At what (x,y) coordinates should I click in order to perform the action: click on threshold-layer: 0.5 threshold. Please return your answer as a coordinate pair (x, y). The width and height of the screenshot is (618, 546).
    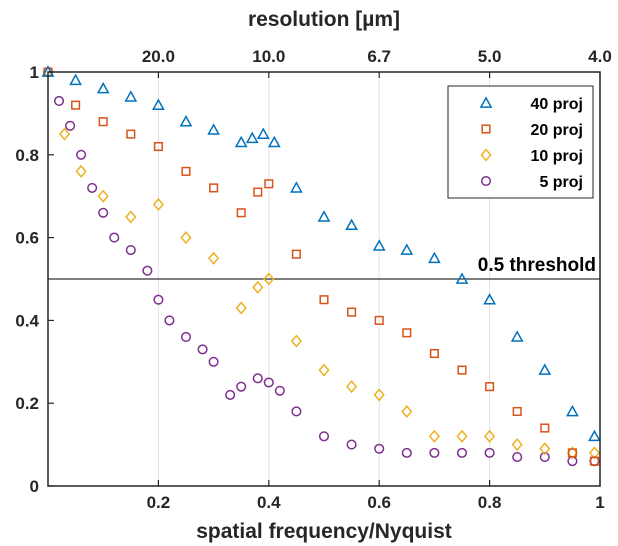
    Looking at the image, I should click on (324, 267).